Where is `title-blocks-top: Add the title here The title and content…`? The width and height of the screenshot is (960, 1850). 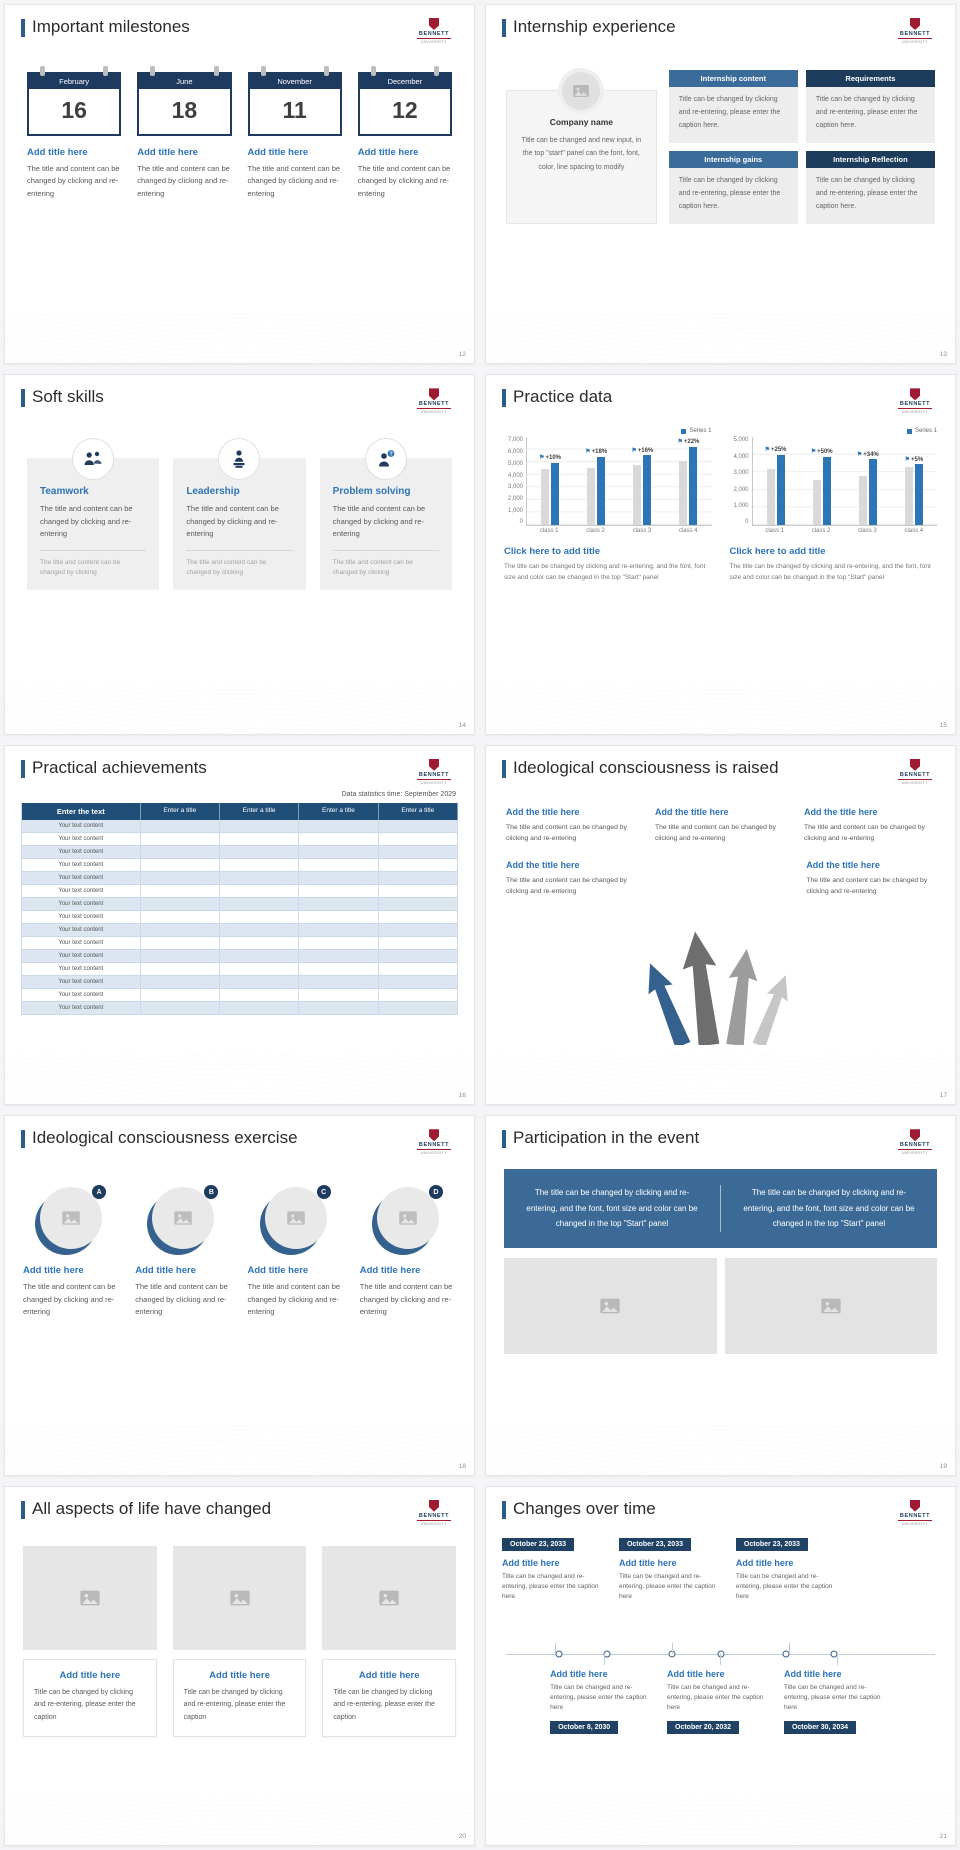 title-blocks-top: Add the title here The title and content… is located at coordinates (720, 817).